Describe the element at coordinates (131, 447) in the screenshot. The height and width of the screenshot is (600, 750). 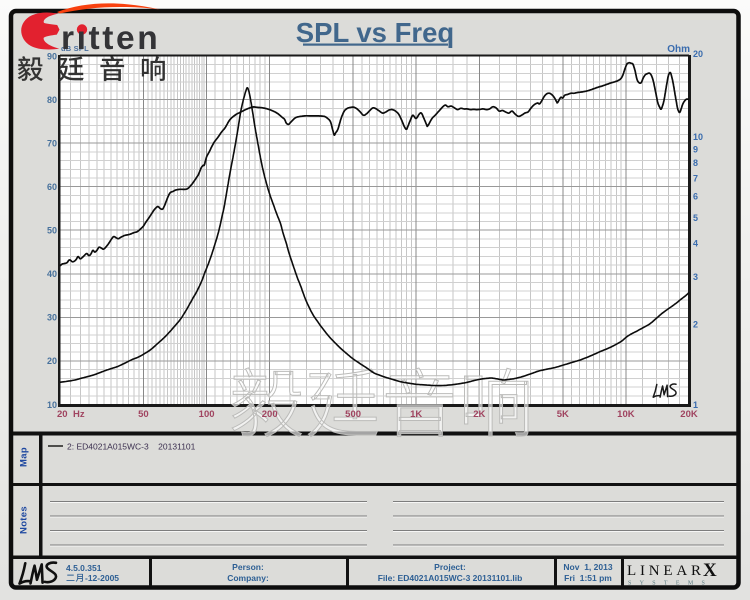
I see `svg-text: 2: ED4021A015WC-3 20131101` at that location.